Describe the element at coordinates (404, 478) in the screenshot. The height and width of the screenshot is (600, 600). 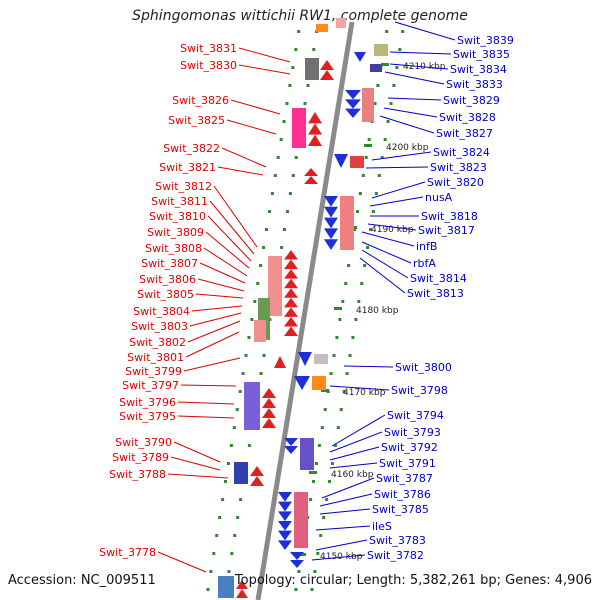
I see `gene-label-right: Swit_3787` at that location.